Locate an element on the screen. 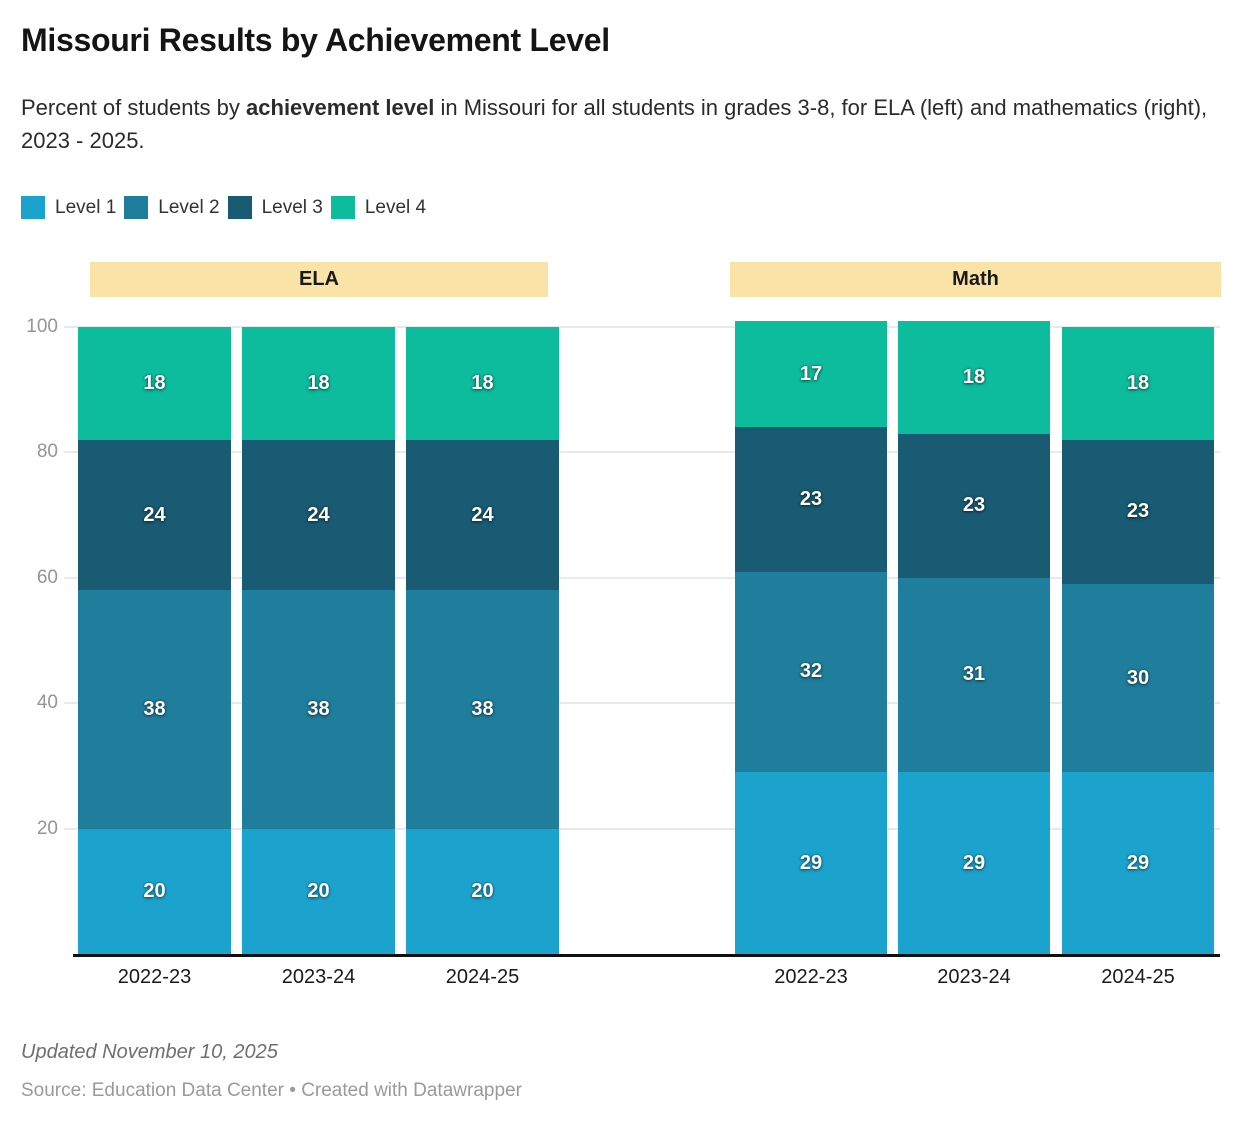 Image resolution: width=1240 pixels, height=1124 pixels. legend-item-level-2: Level 2 is located at coordinates (172, 207).